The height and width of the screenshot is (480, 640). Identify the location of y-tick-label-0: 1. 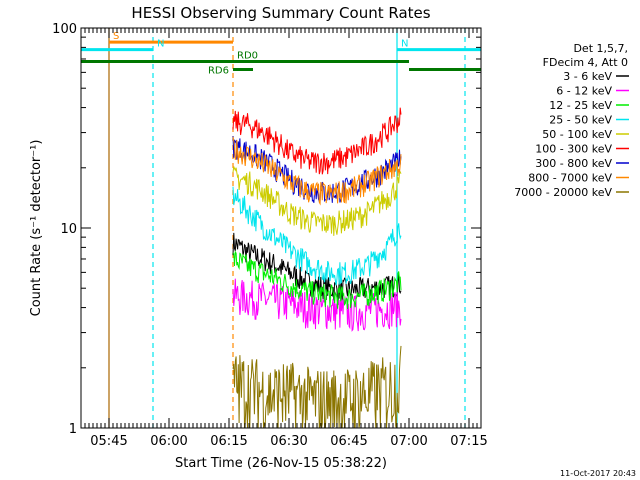
(73, 429).